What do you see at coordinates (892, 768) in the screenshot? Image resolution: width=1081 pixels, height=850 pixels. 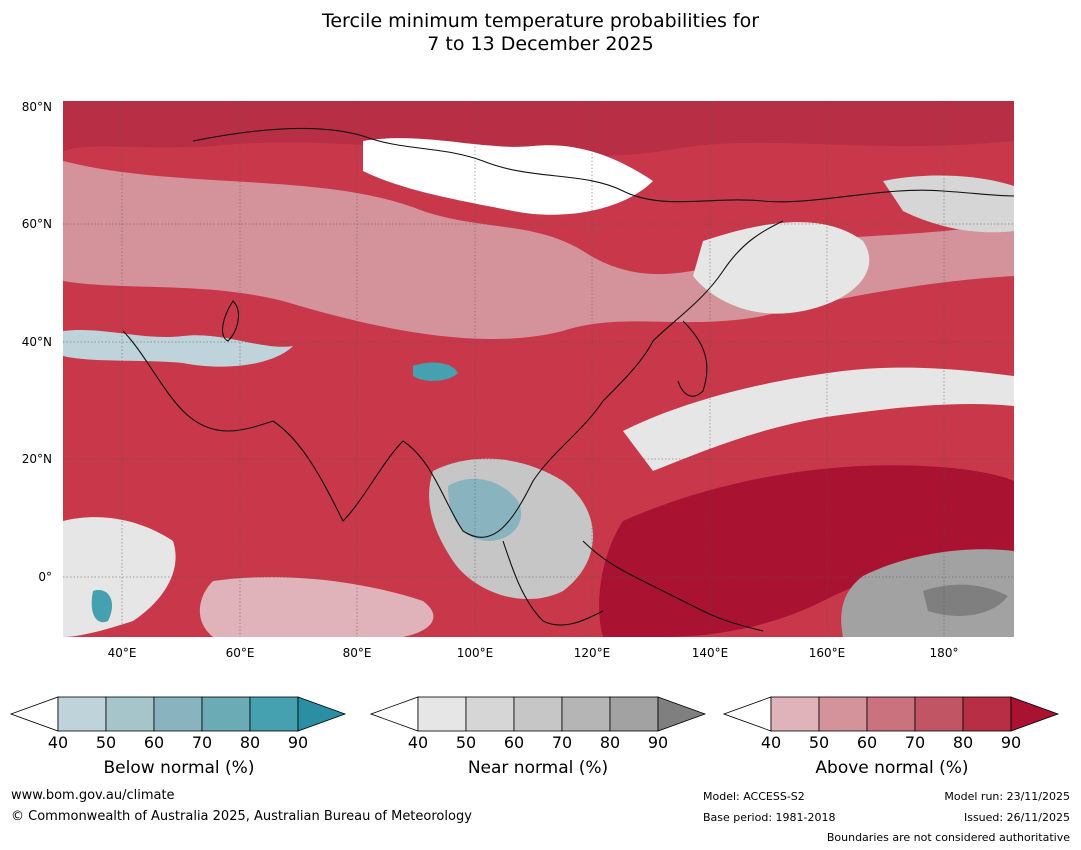 I see `above-normal-label: Above normal (%)` at bounding box center [892, 768].